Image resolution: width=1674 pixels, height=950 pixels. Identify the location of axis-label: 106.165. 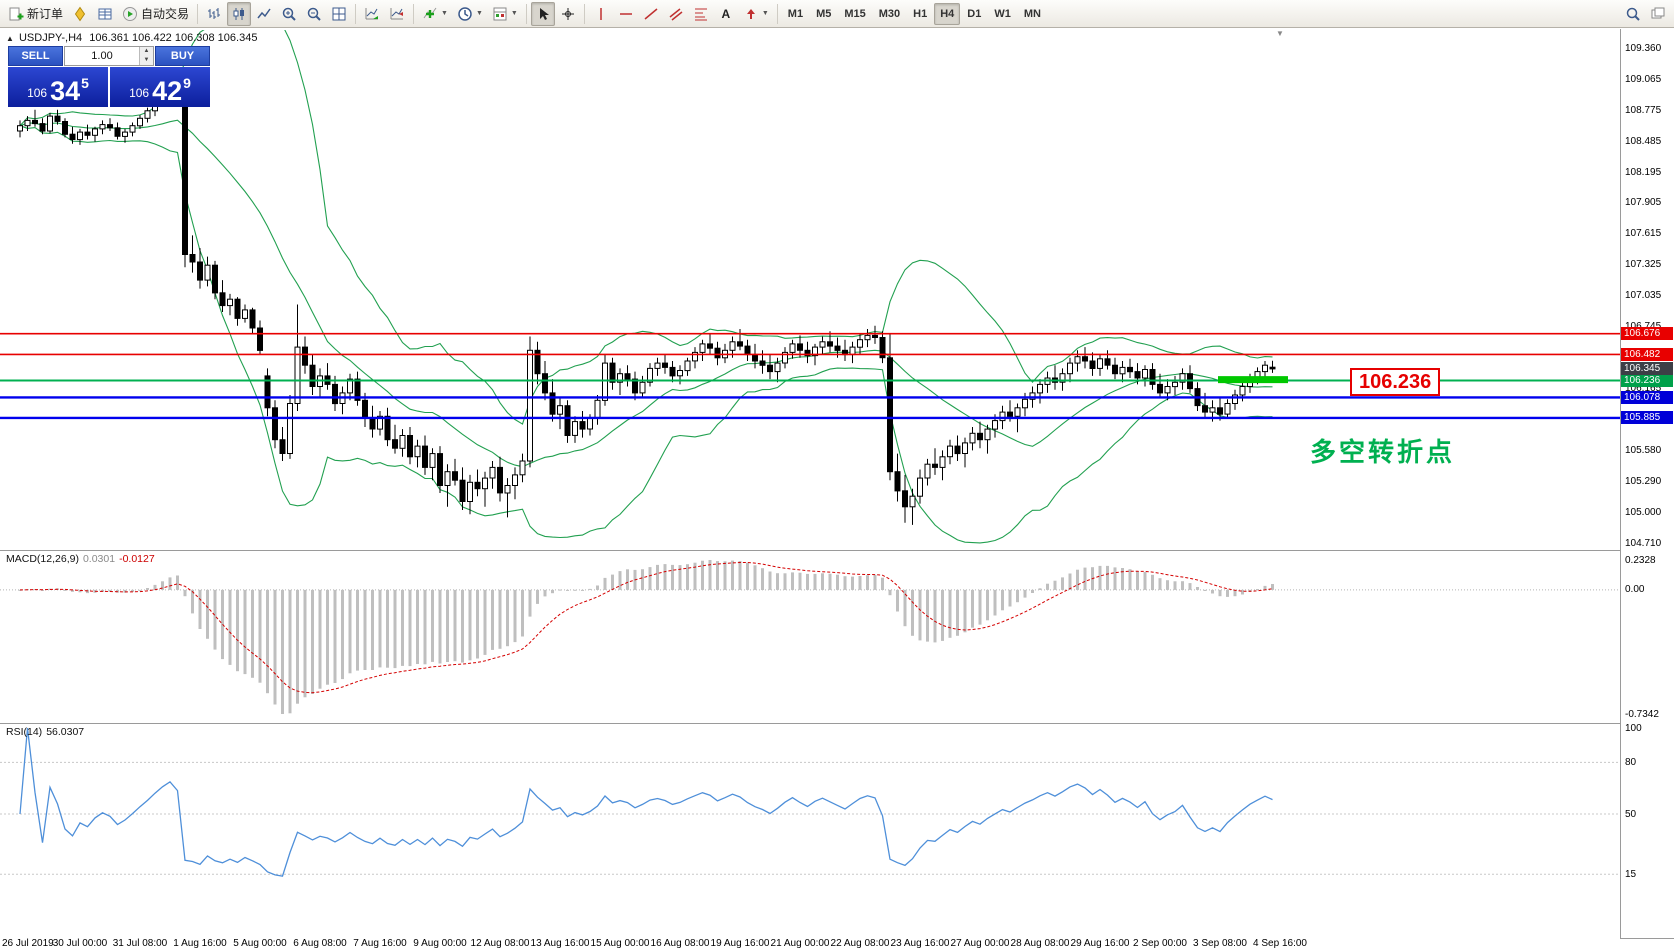
(1643, 388).